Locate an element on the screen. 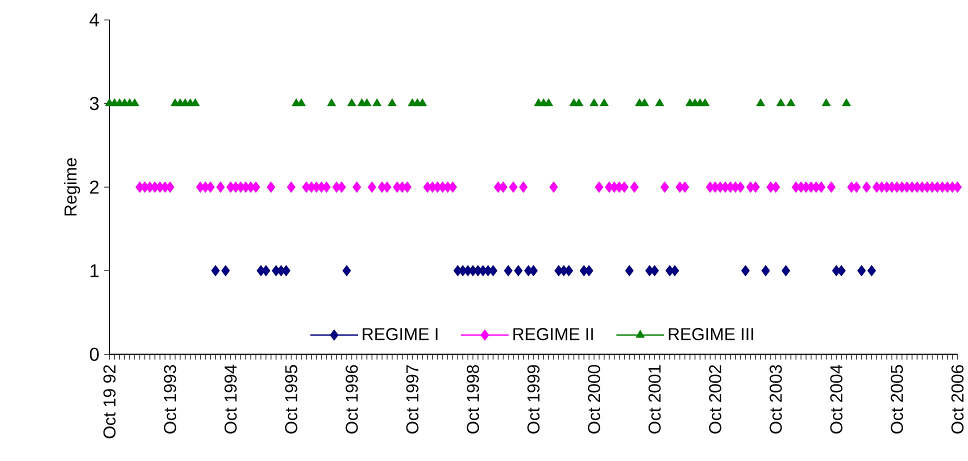 The width and height of the screenshot is (968, 461). y-axis-title: Regime is located at coordinates (72, 187).